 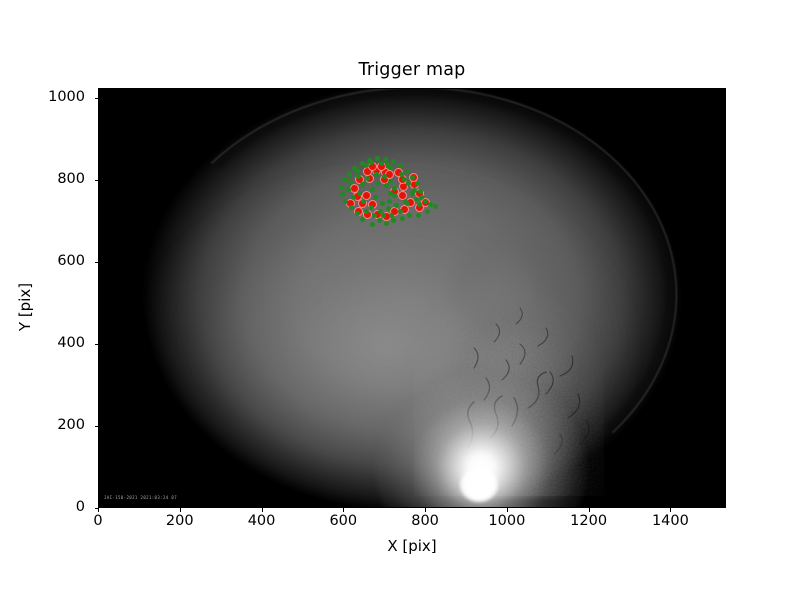 I want to click on x-tick-label: 800, so click(x=425, y=521).